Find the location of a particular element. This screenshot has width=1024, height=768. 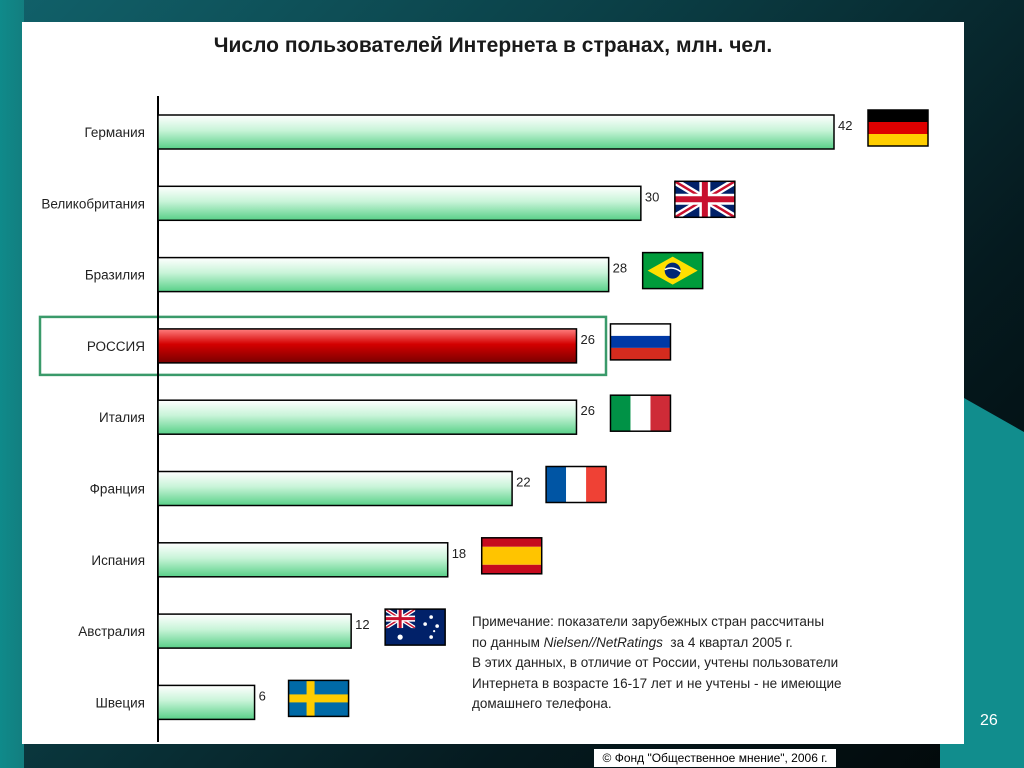

bar-австралия is located at coordinates (254, 631).